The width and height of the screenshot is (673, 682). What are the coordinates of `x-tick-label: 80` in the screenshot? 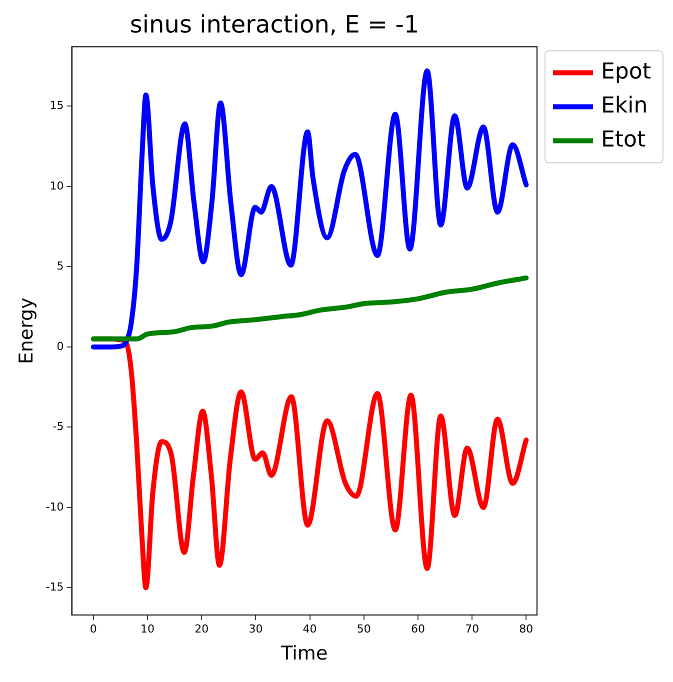 It's located at (526, 629).